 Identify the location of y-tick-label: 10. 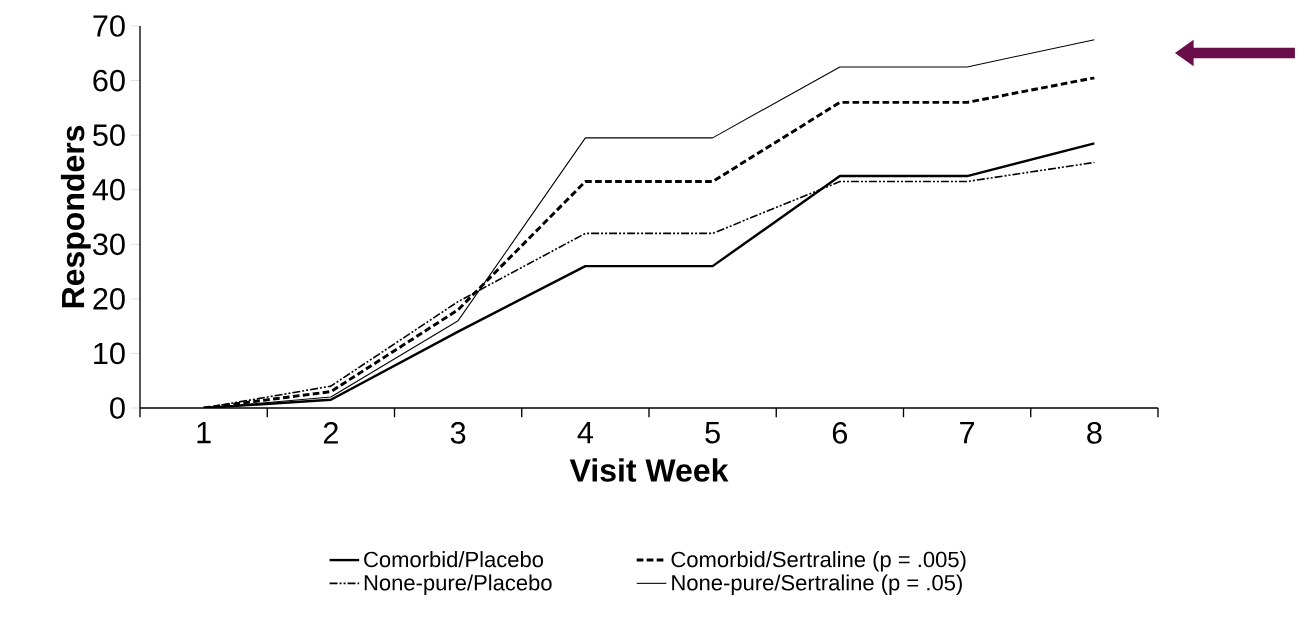
(109, 353).